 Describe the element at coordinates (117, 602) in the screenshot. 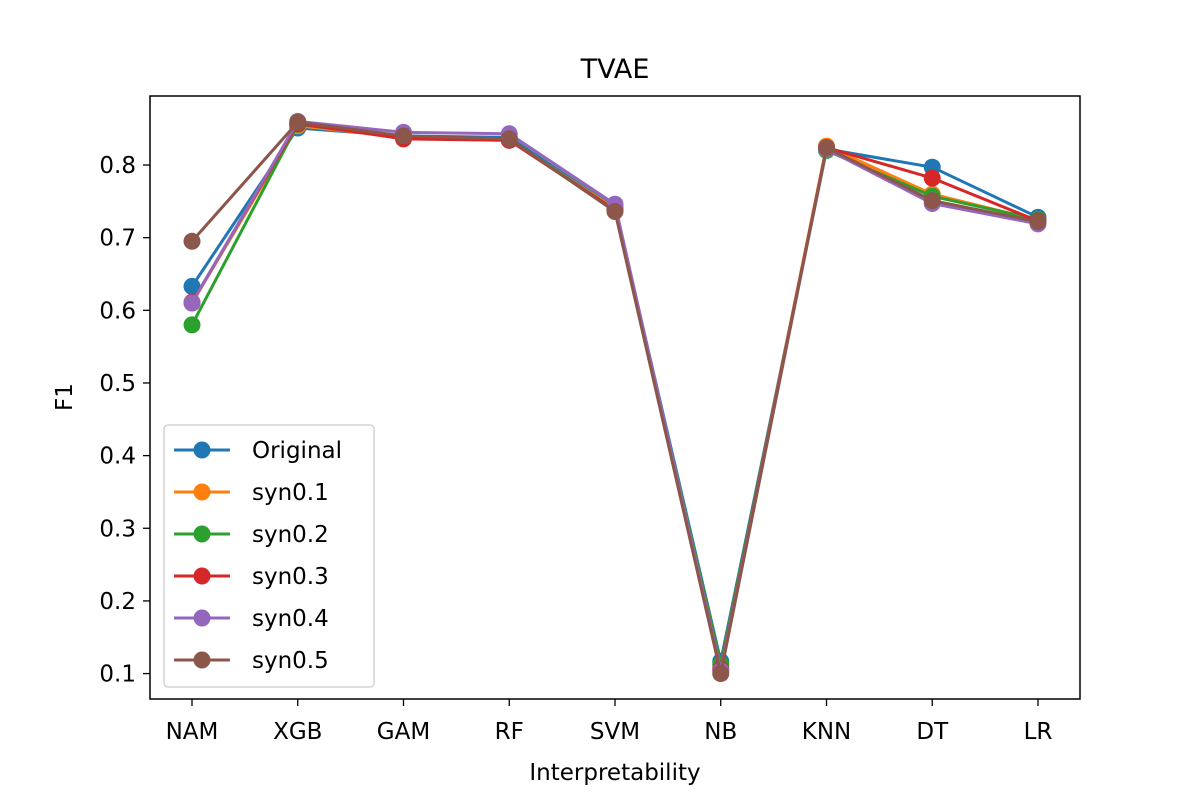

I see `y-tick-label: 0.2` at that location.